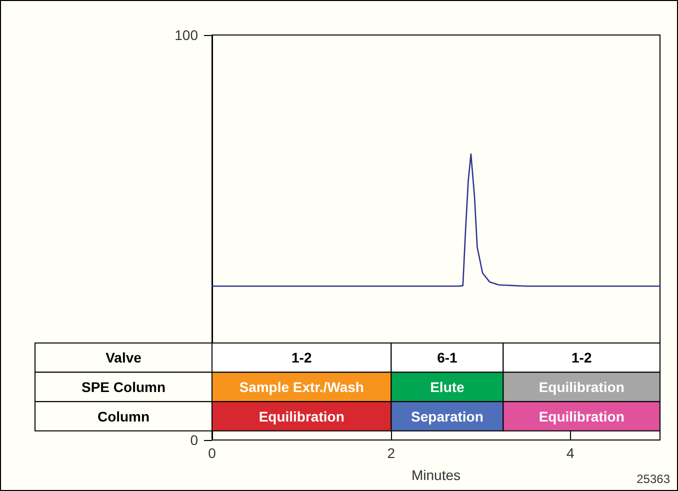 The height and width of the screenshot is (491, 678). What do you see at coordinates (570, 453) in the screenshot?
I see `x-tick-label: 4` at bounding box center [570, 453].